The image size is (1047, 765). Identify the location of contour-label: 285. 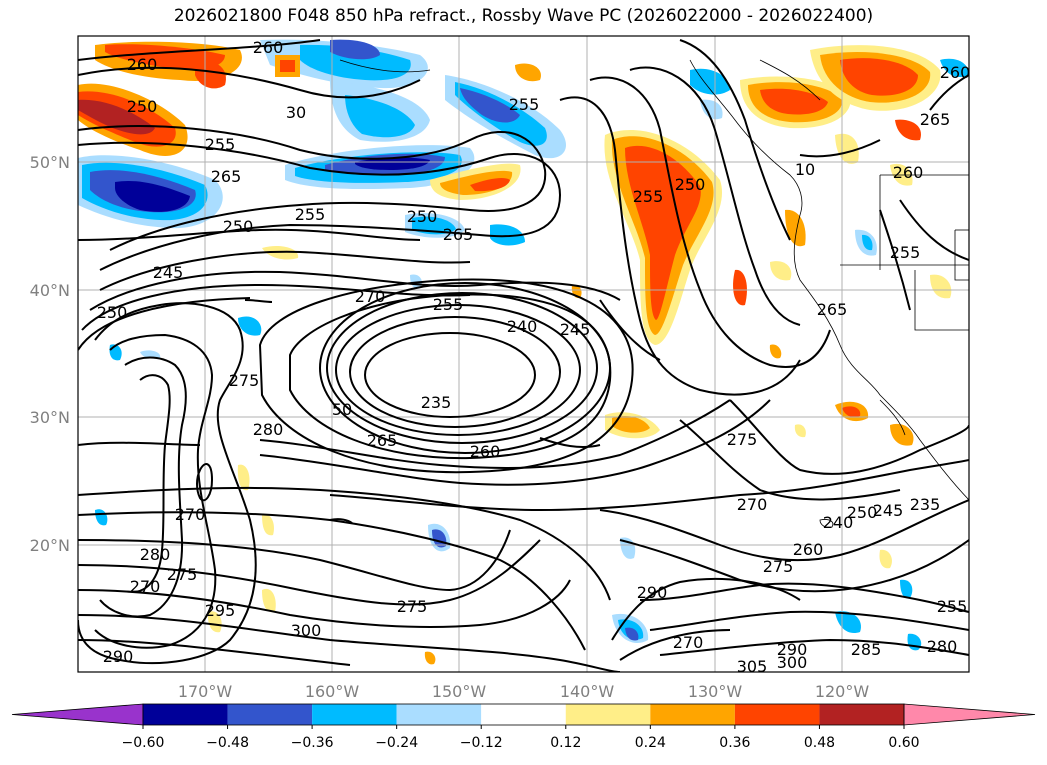
(866, 649).